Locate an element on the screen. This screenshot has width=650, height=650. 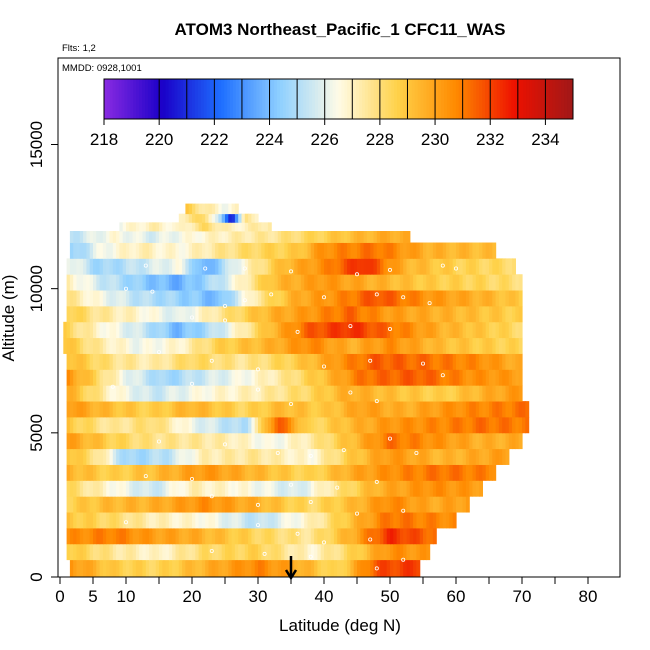
x-axis-tick-label: 30 is located at coordinates (258, 596).